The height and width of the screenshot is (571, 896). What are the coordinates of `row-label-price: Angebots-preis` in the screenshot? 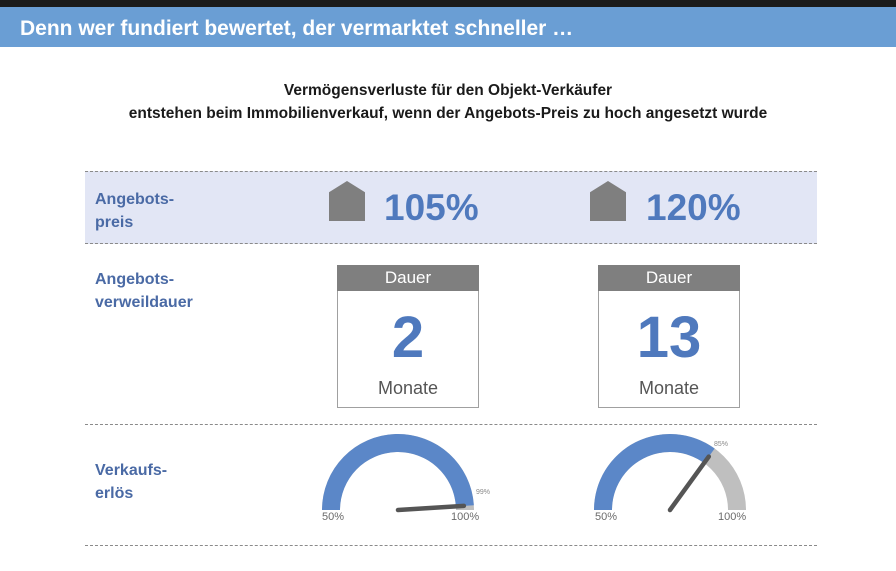 It's located at (135, 211).